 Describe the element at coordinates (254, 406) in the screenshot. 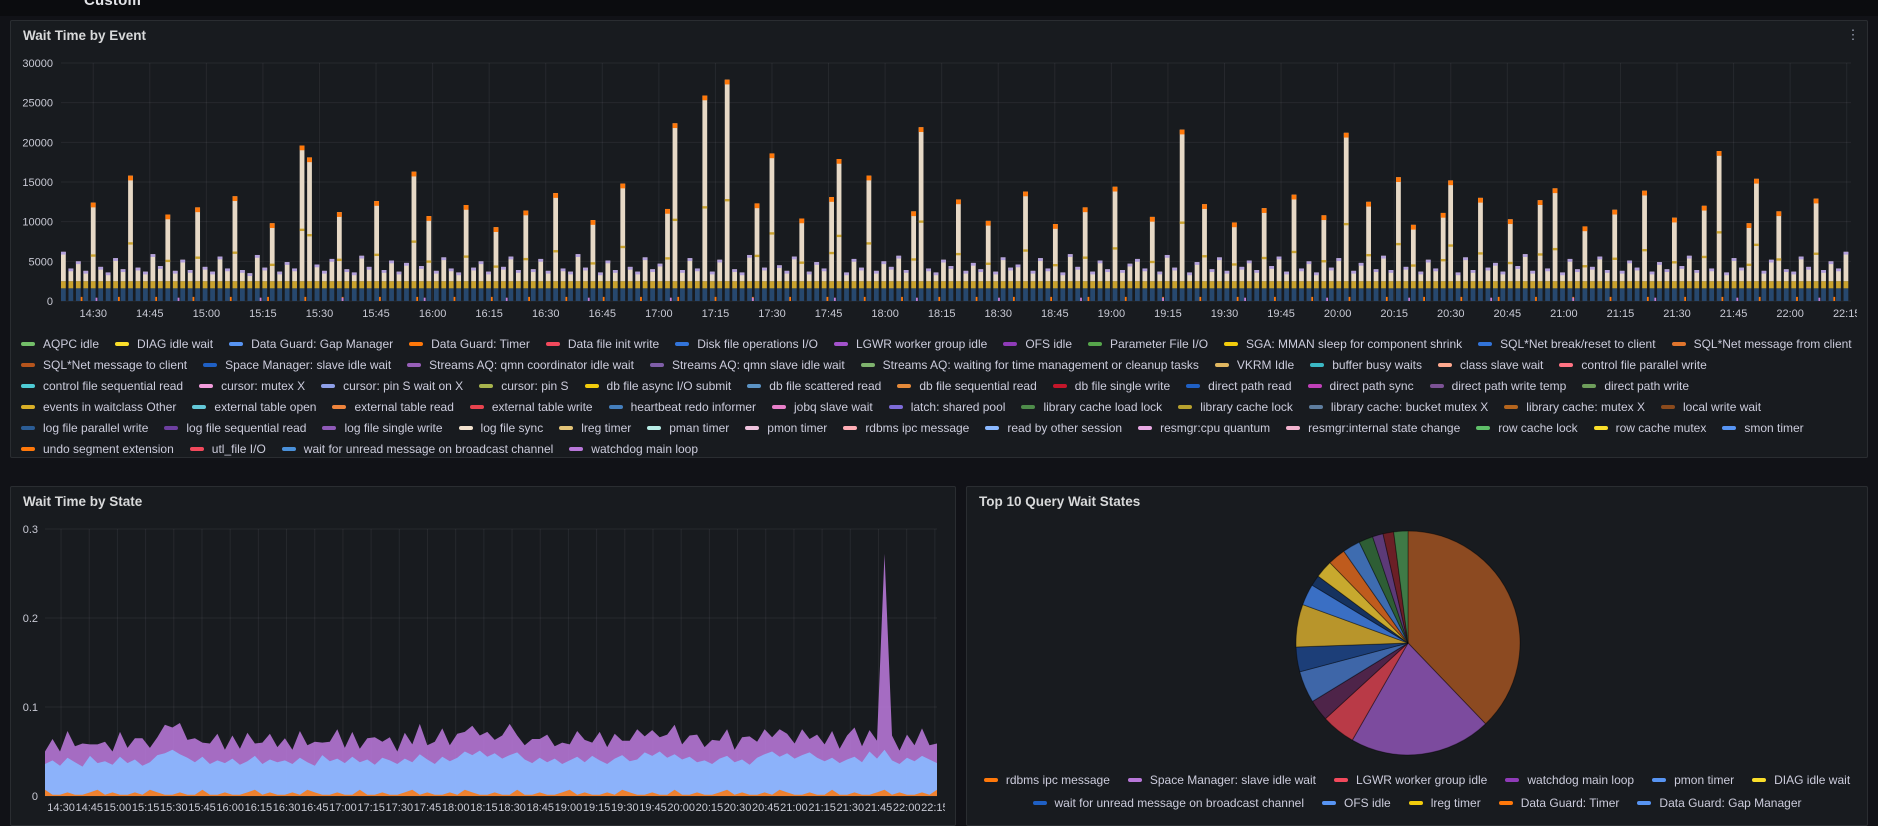

I see `legend-item: external table open` at that location.